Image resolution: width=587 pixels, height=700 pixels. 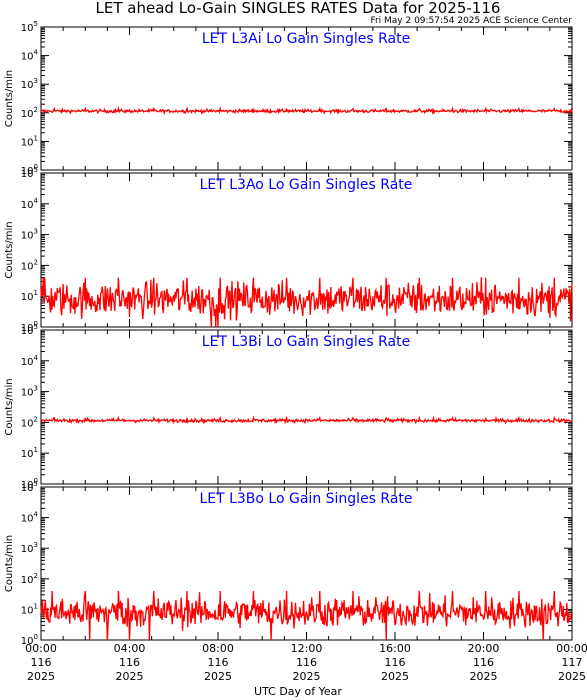 I want to click on panel-title: LET L3Ao Lo Gain Singles Rate, so click(x=306, y=185).